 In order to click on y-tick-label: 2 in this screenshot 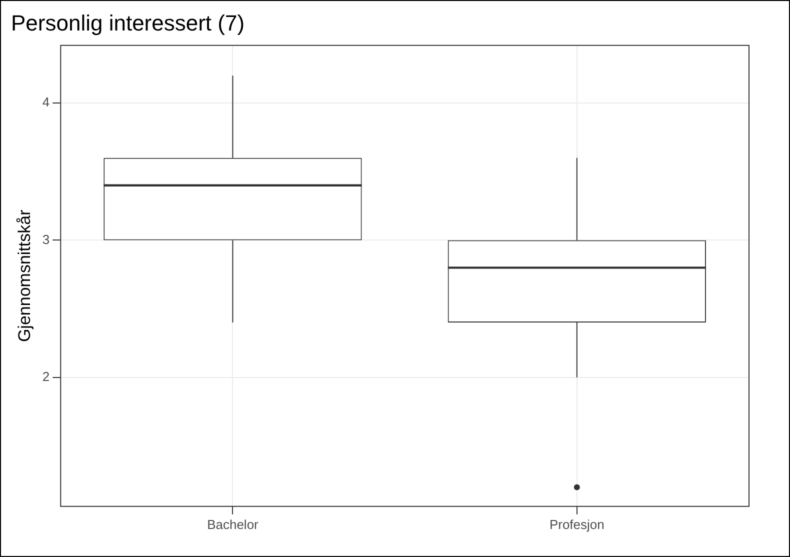, I will do `click(46, 376)`.